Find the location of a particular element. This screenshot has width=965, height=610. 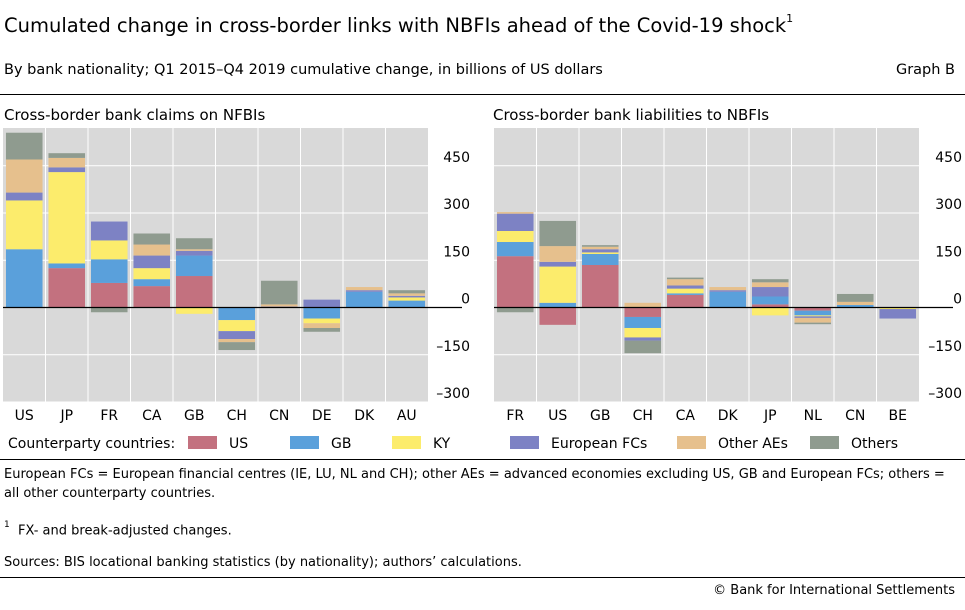

bar-us-other-aes is located at coordinates (558, 254).